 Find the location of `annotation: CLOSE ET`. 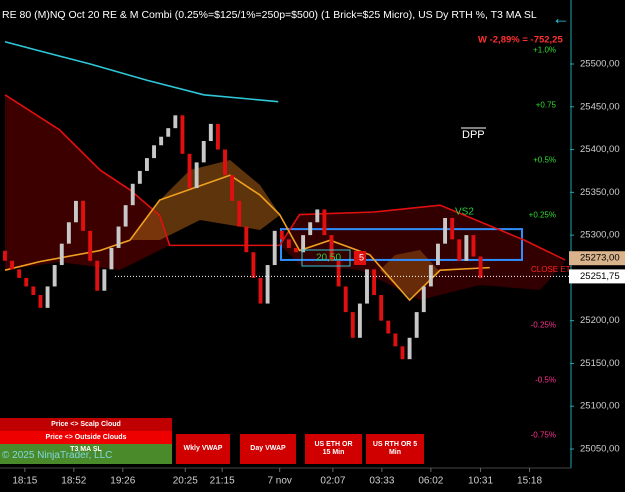

annotation: CLOSE ET is located at coordinates (551, 269).